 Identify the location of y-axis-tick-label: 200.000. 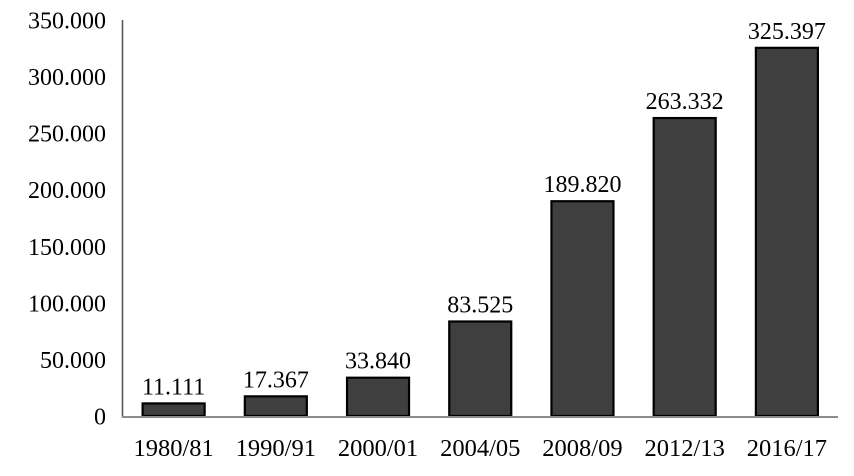
(67, 191).